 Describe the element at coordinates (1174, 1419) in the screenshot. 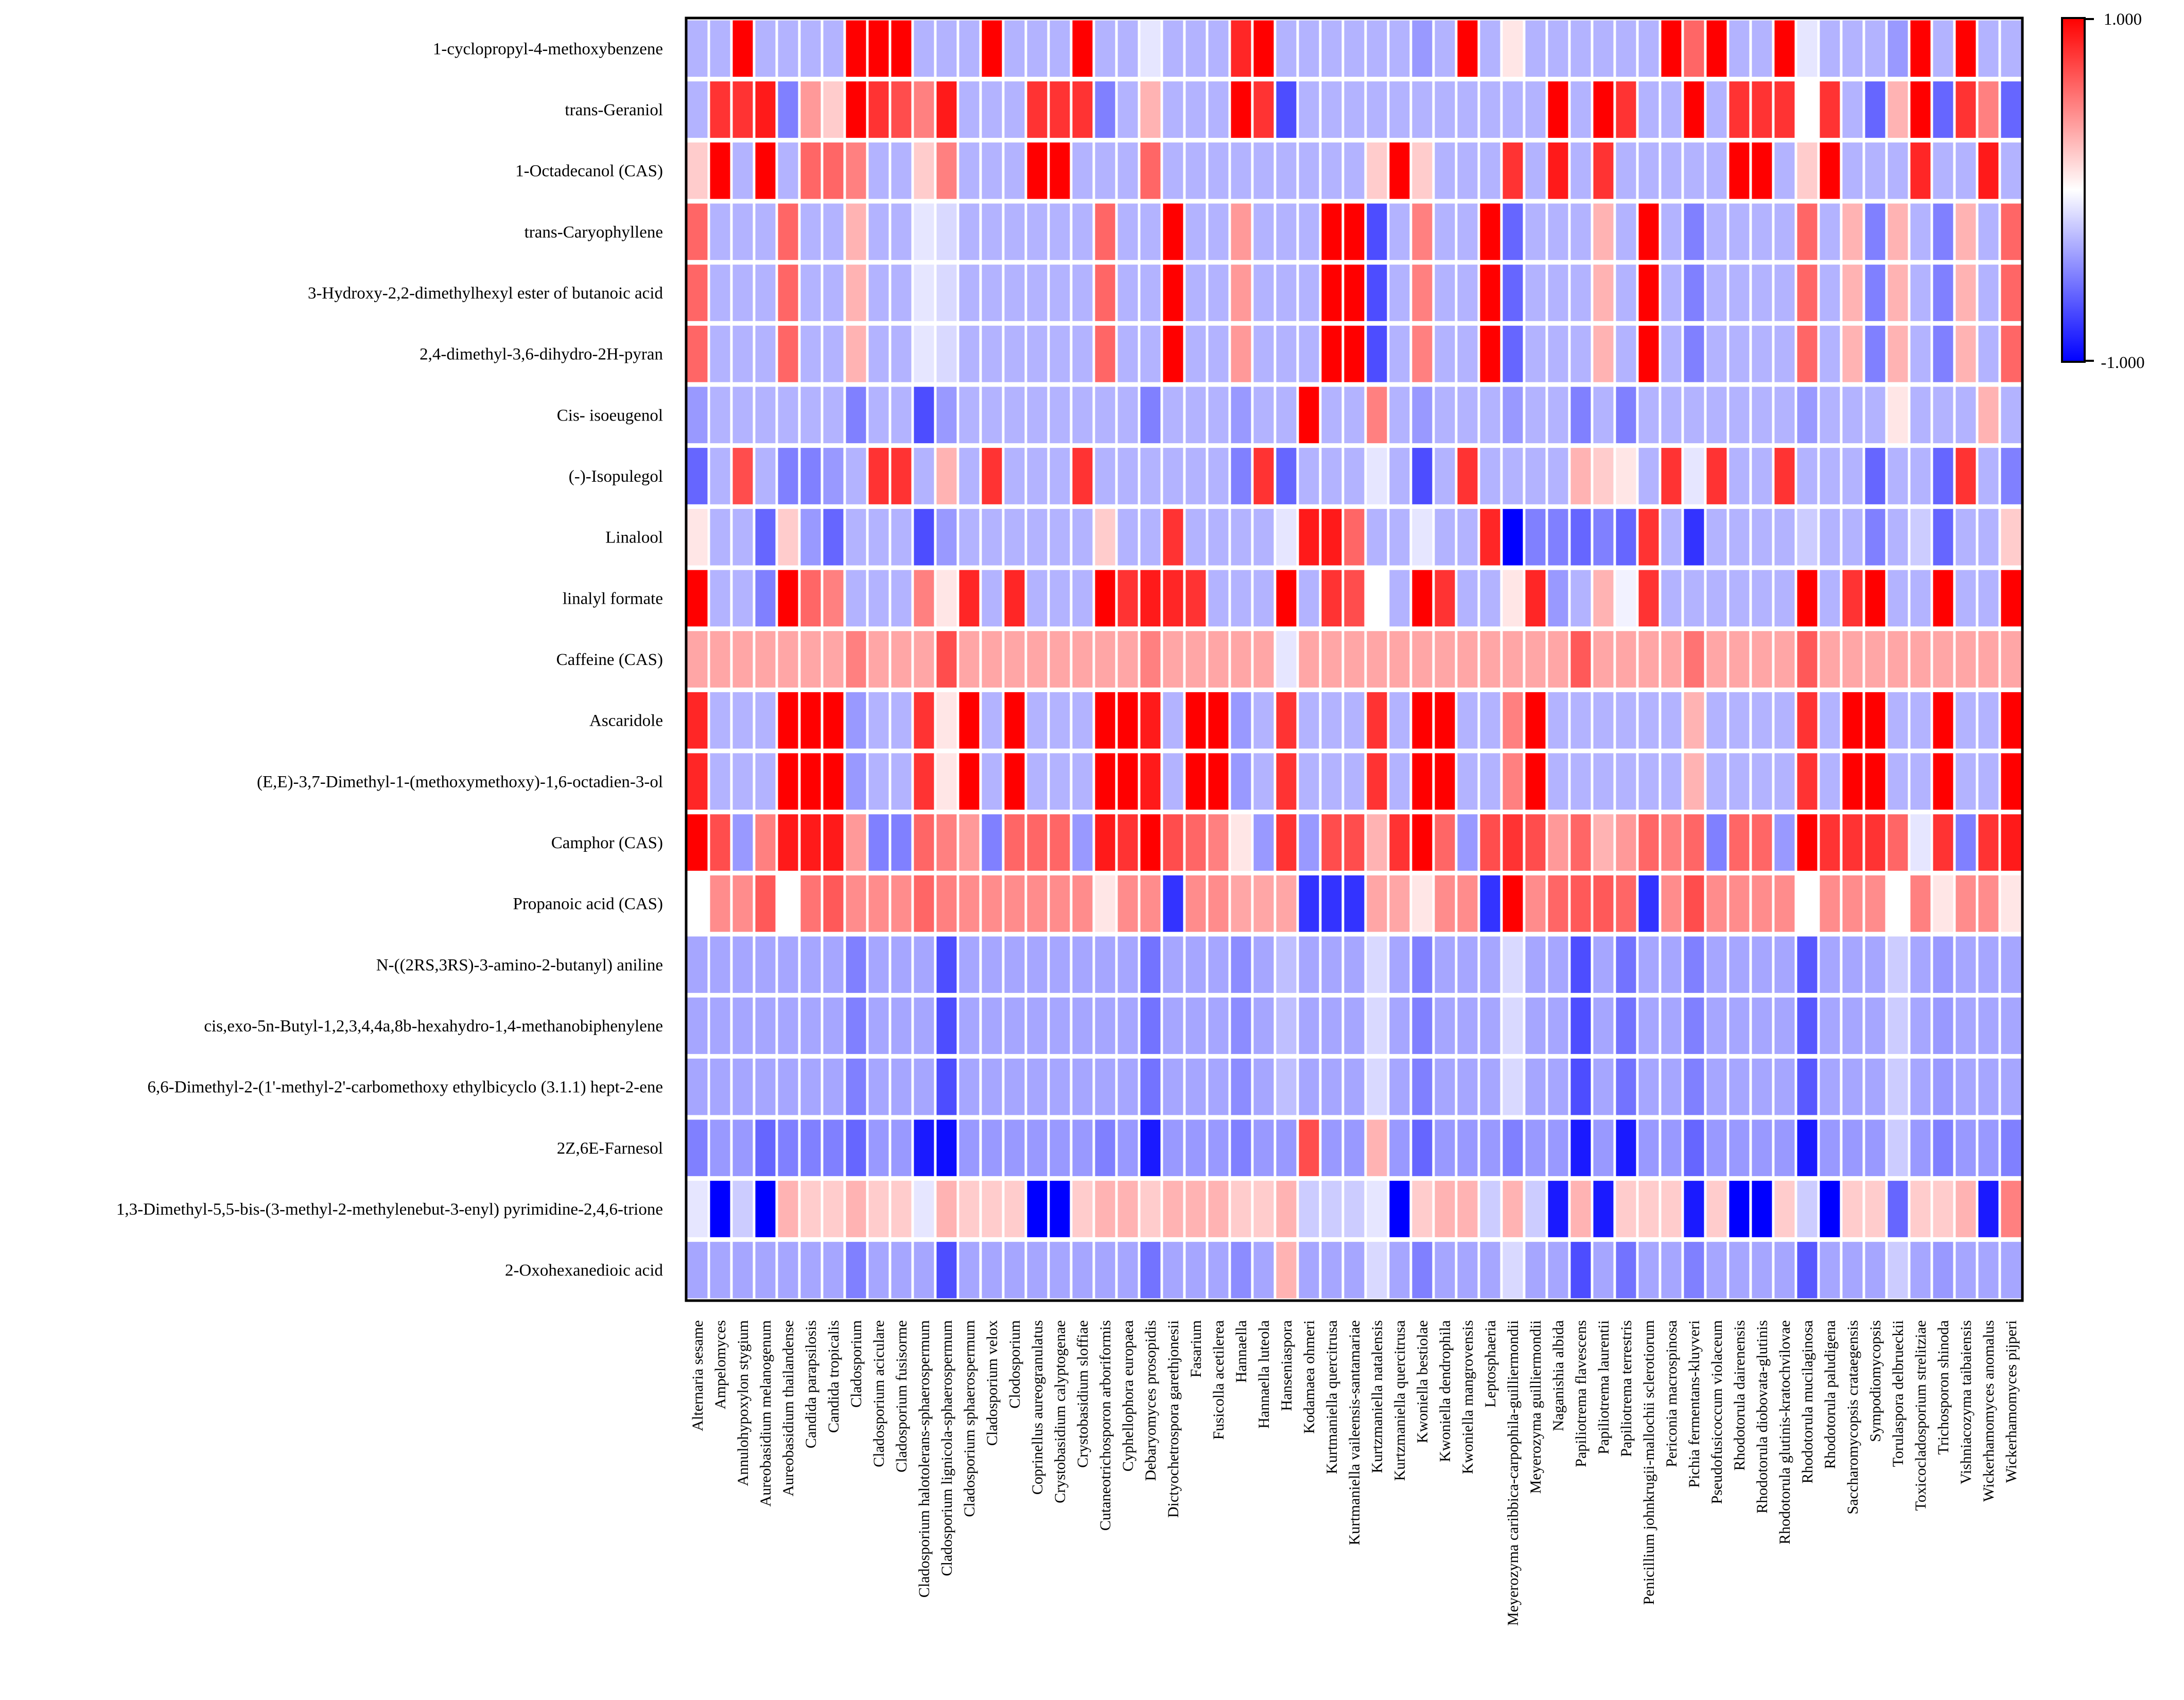

I see `column-label: Dictyochetrospora garethjonesii` at that location.